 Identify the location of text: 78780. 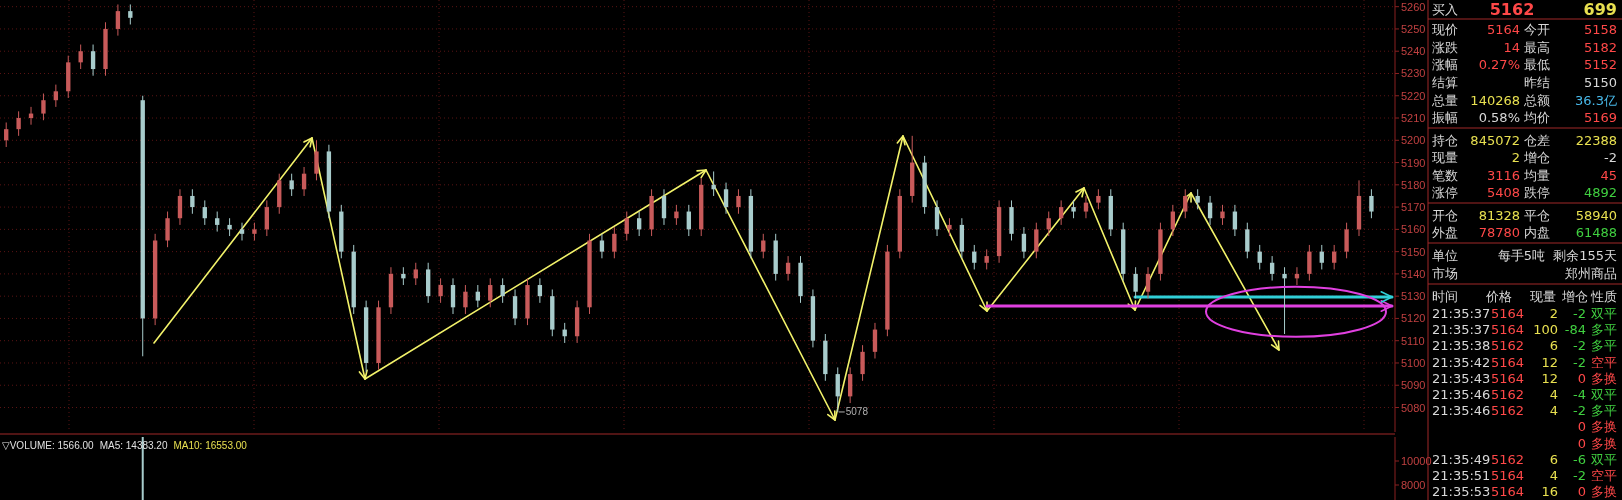
(1499, 232).